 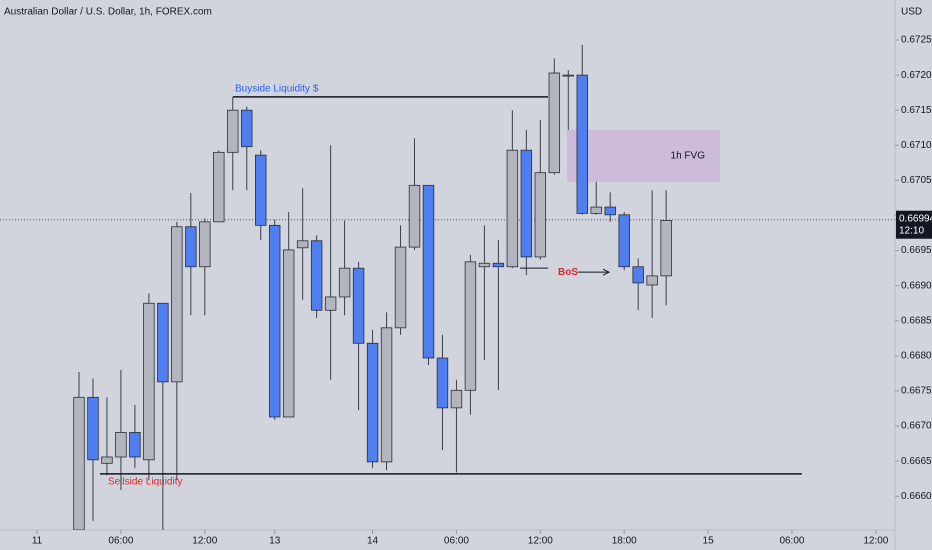 What do you see at coordinates (916, 40) in the screenshot?
I see `y-tick-label: 0.67250` at bounding box center [916, 40].